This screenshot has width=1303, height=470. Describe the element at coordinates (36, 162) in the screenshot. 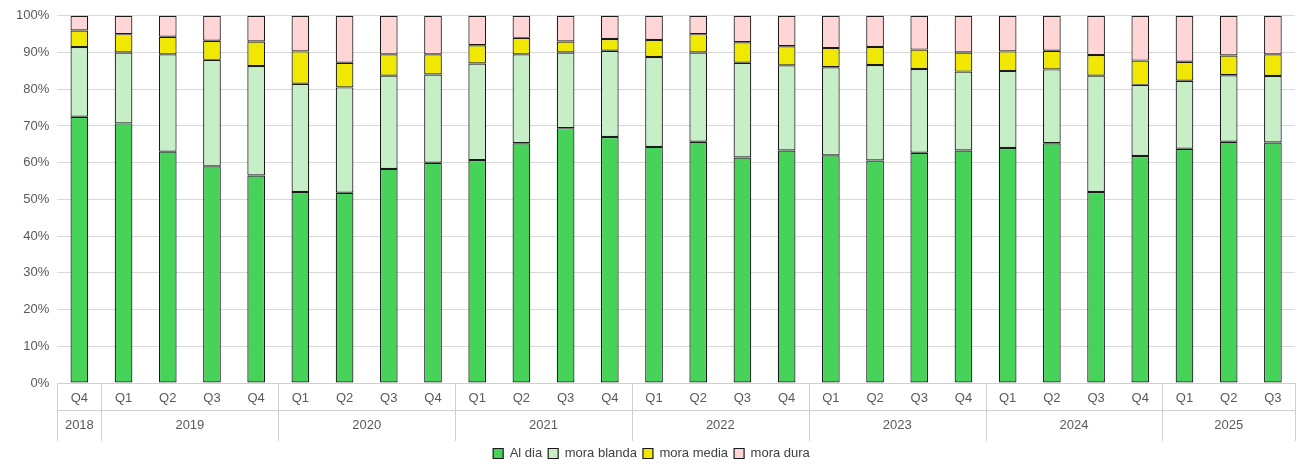

I see `y-tick-label: 60%` at that location.